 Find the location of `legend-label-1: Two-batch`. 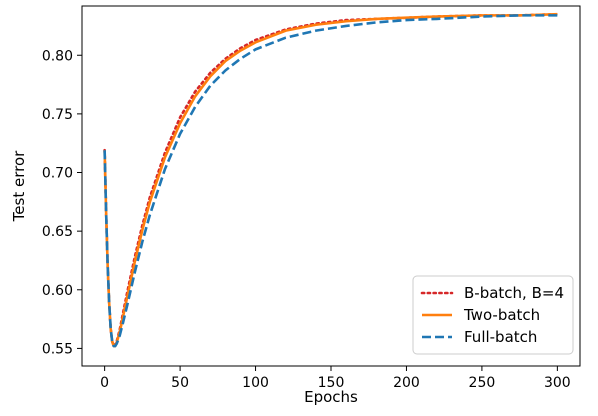

legend-label-1: Two-batch is located at coordinates (501, 315).